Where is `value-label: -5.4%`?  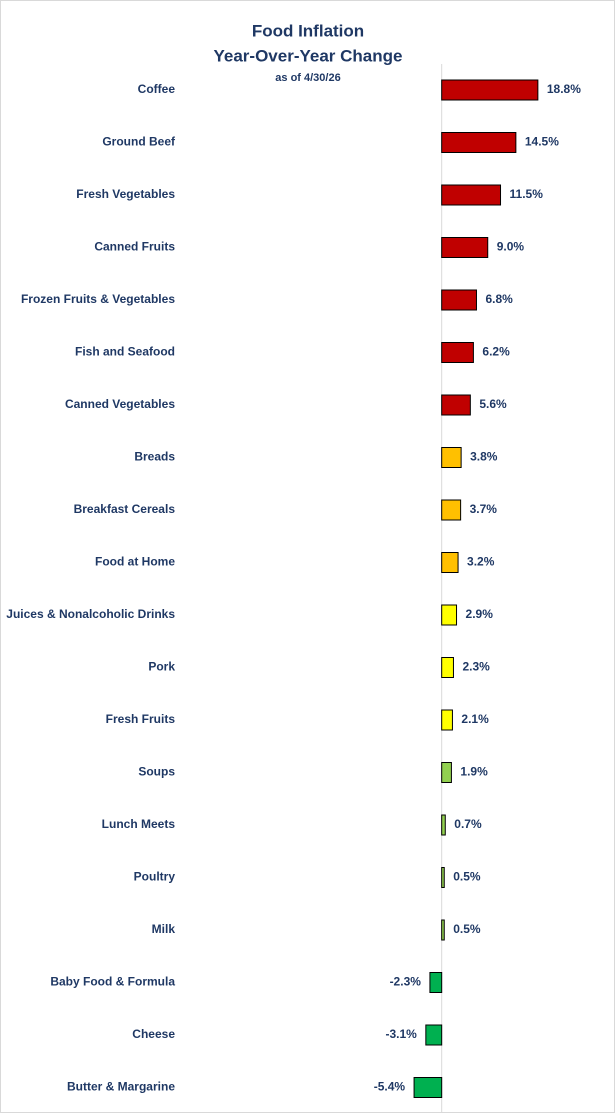
value-label: -5.4% is located at coordinates (390, 1087).